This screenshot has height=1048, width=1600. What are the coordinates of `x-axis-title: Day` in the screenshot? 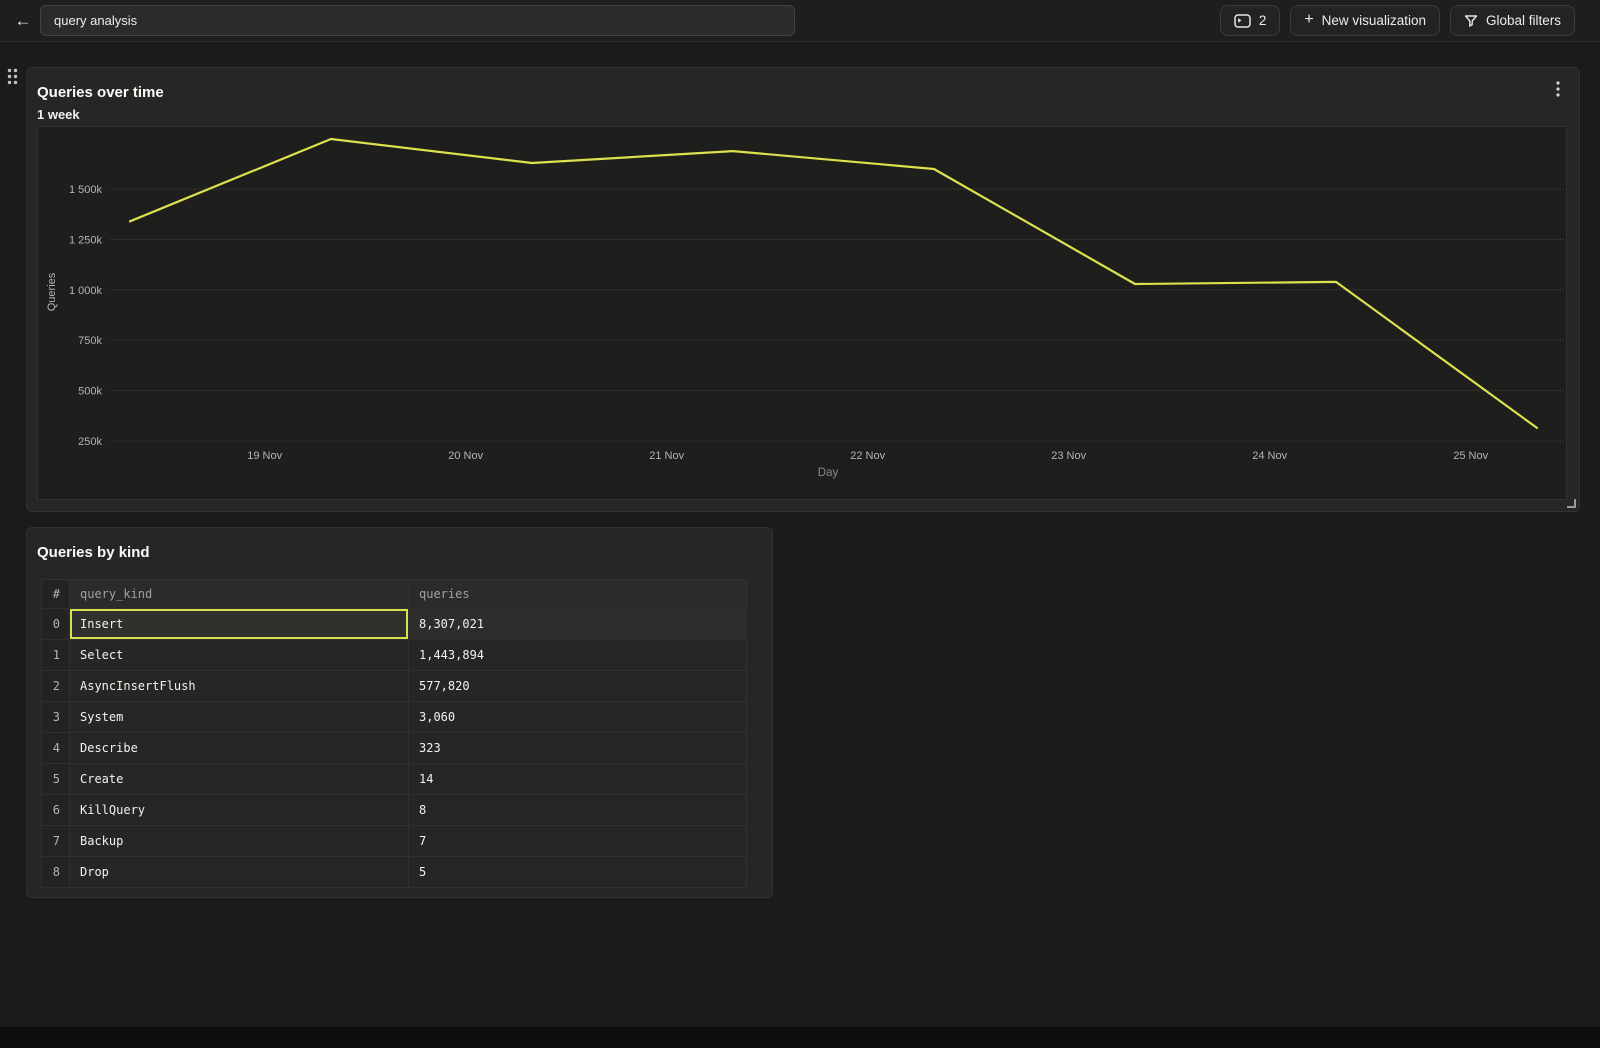 It's located at (828, 473).